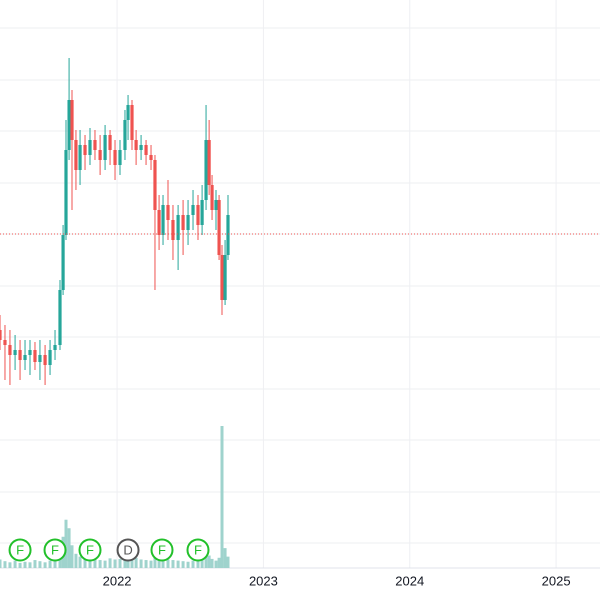 The height and width of the screenshot is (600, 600). I want to click on x-tick-label: 2024, so click(409, 580).